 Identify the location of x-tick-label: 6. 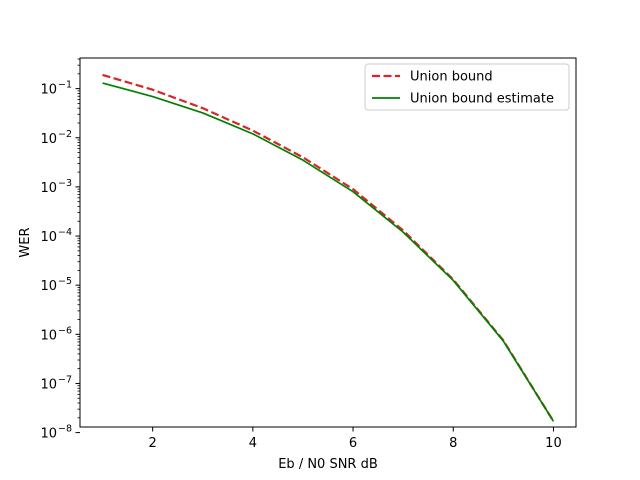
(353, 443).